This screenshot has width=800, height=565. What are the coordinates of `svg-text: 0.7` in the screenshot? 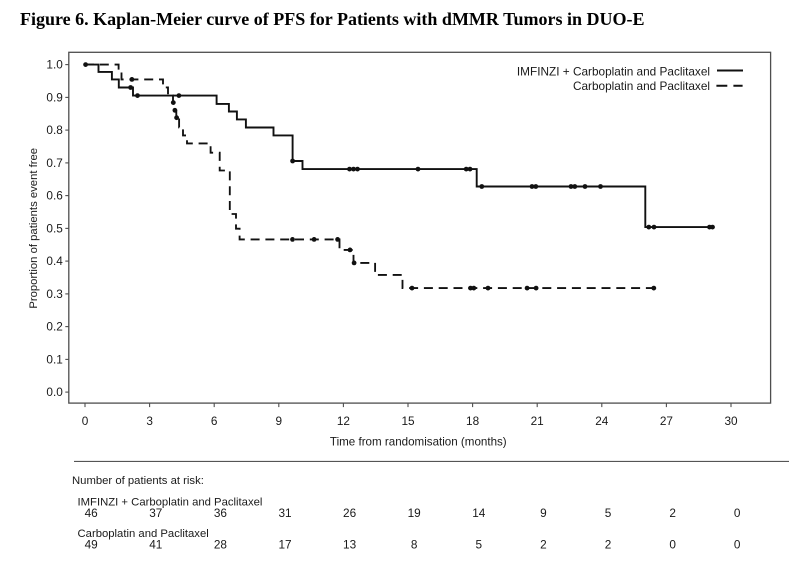 It's located at (54, 163).